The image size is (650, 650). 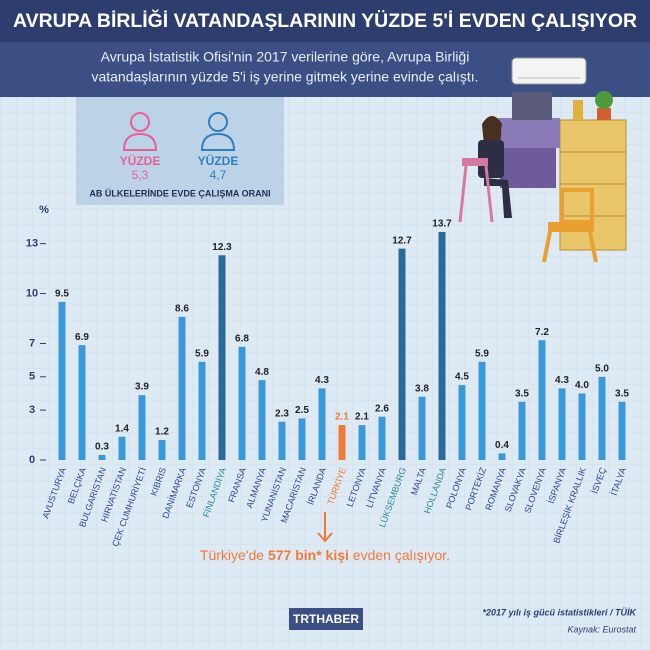 I want to click on value-label: 6.9, so click(x=82, y=337).